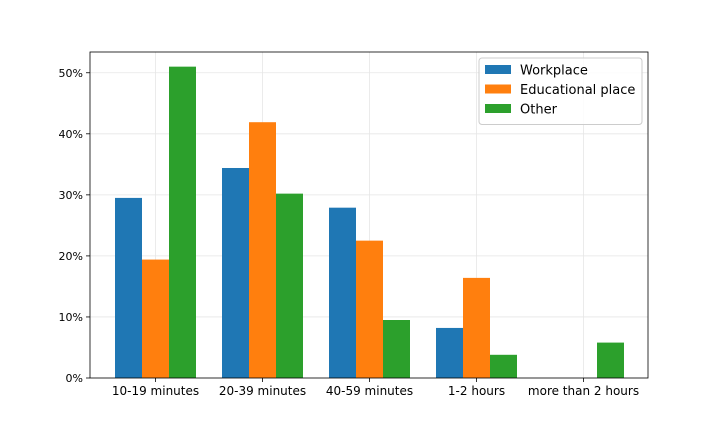 The width and height of the screenshot is (720, 432). I want to click on y-tick-label: 0%, so click(74, 378).